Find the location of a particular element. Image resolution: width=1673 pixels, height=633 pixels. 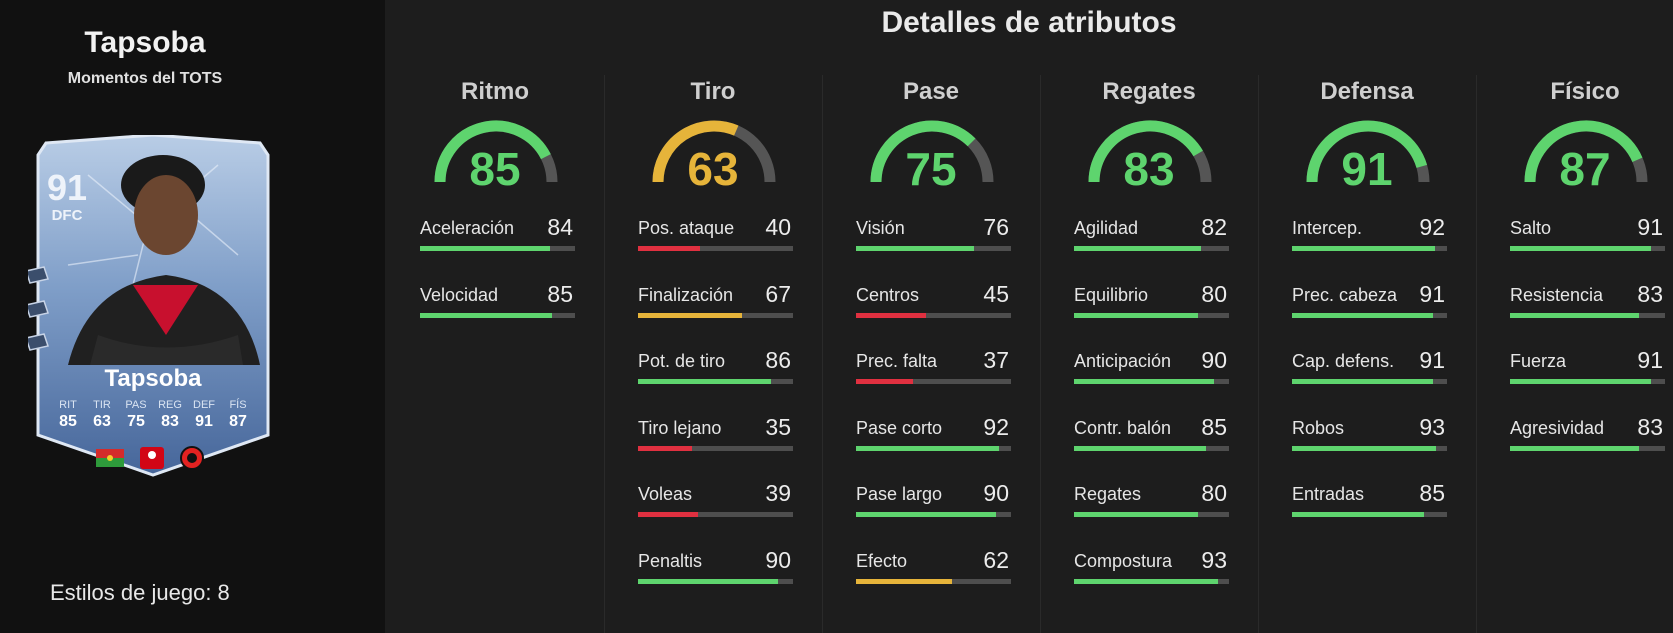

category-name: Pase is located at coordinates (931, 91).